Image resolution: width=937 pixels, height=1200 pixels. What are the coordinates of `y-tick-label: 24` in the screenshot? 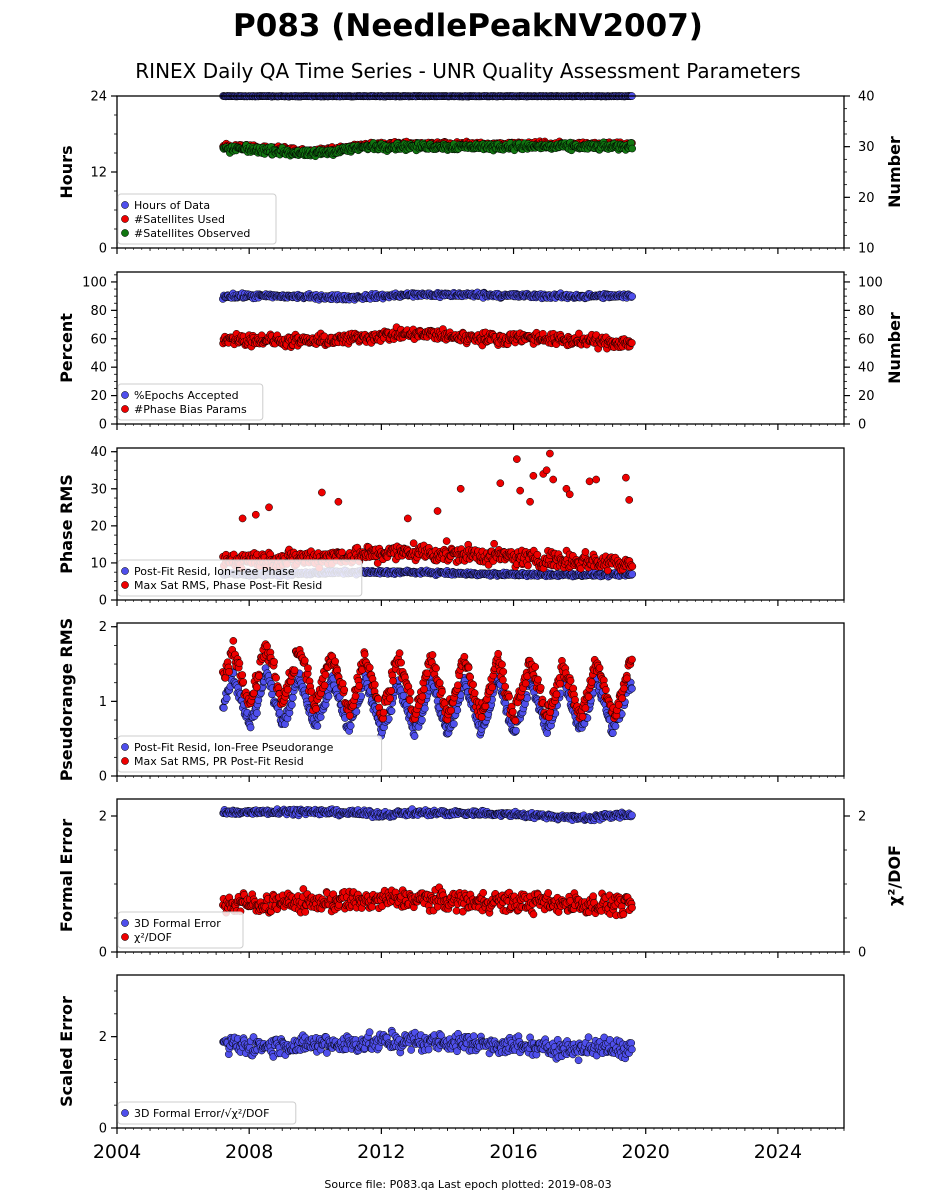 It's located at (98, 97).